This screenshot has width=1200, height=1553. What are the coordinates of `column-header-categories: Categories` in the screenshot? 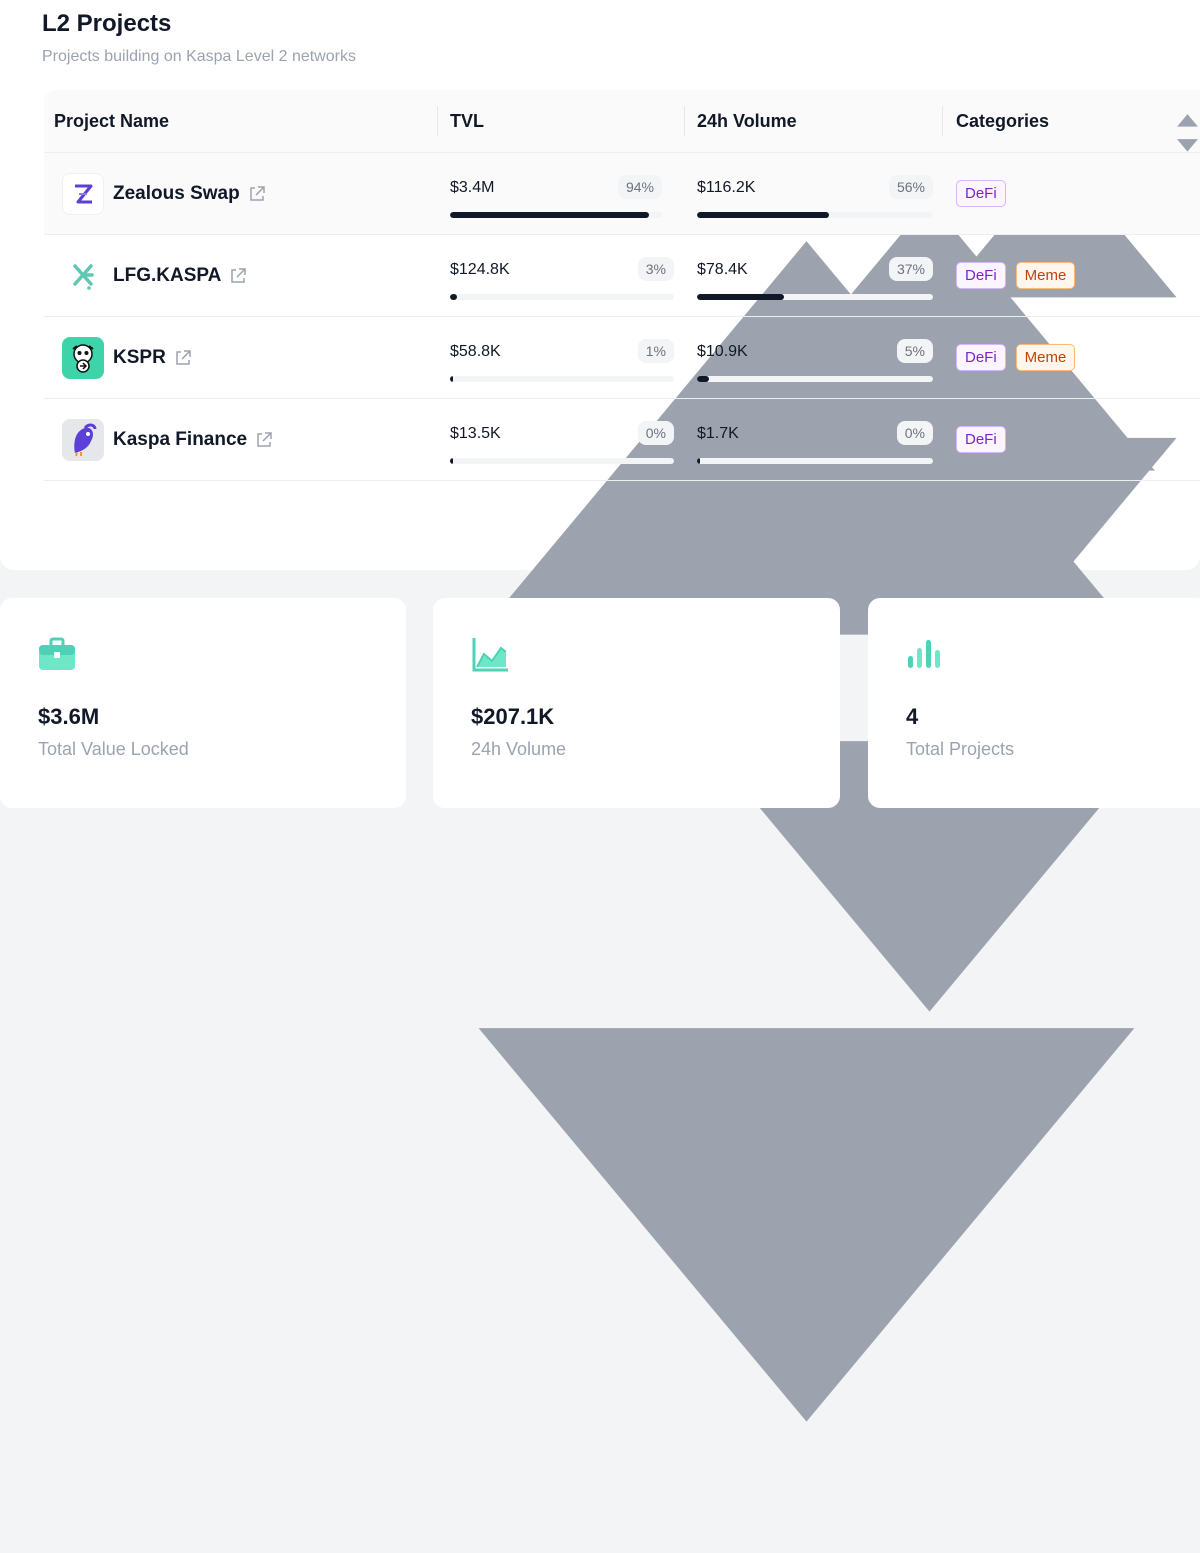 It's located at (1003, 121).